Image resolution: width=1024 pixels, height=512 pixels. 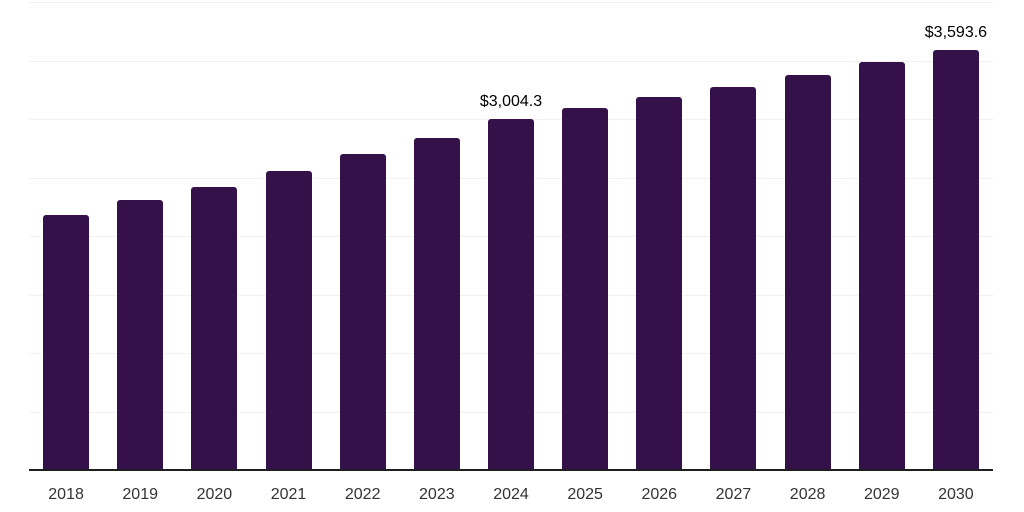 I want to click on bar-2021, so click(x=288, y=320).